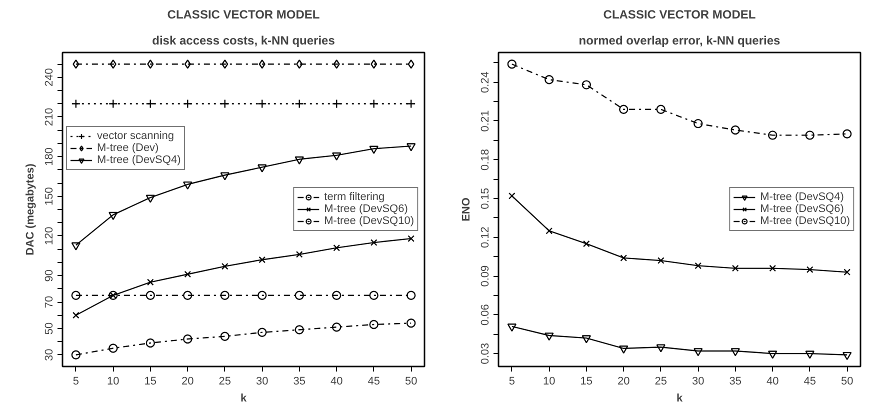 The height and width of the screenshot is (407, 872). I want to click on y-tick-label: 0.24, so click(486, 82).